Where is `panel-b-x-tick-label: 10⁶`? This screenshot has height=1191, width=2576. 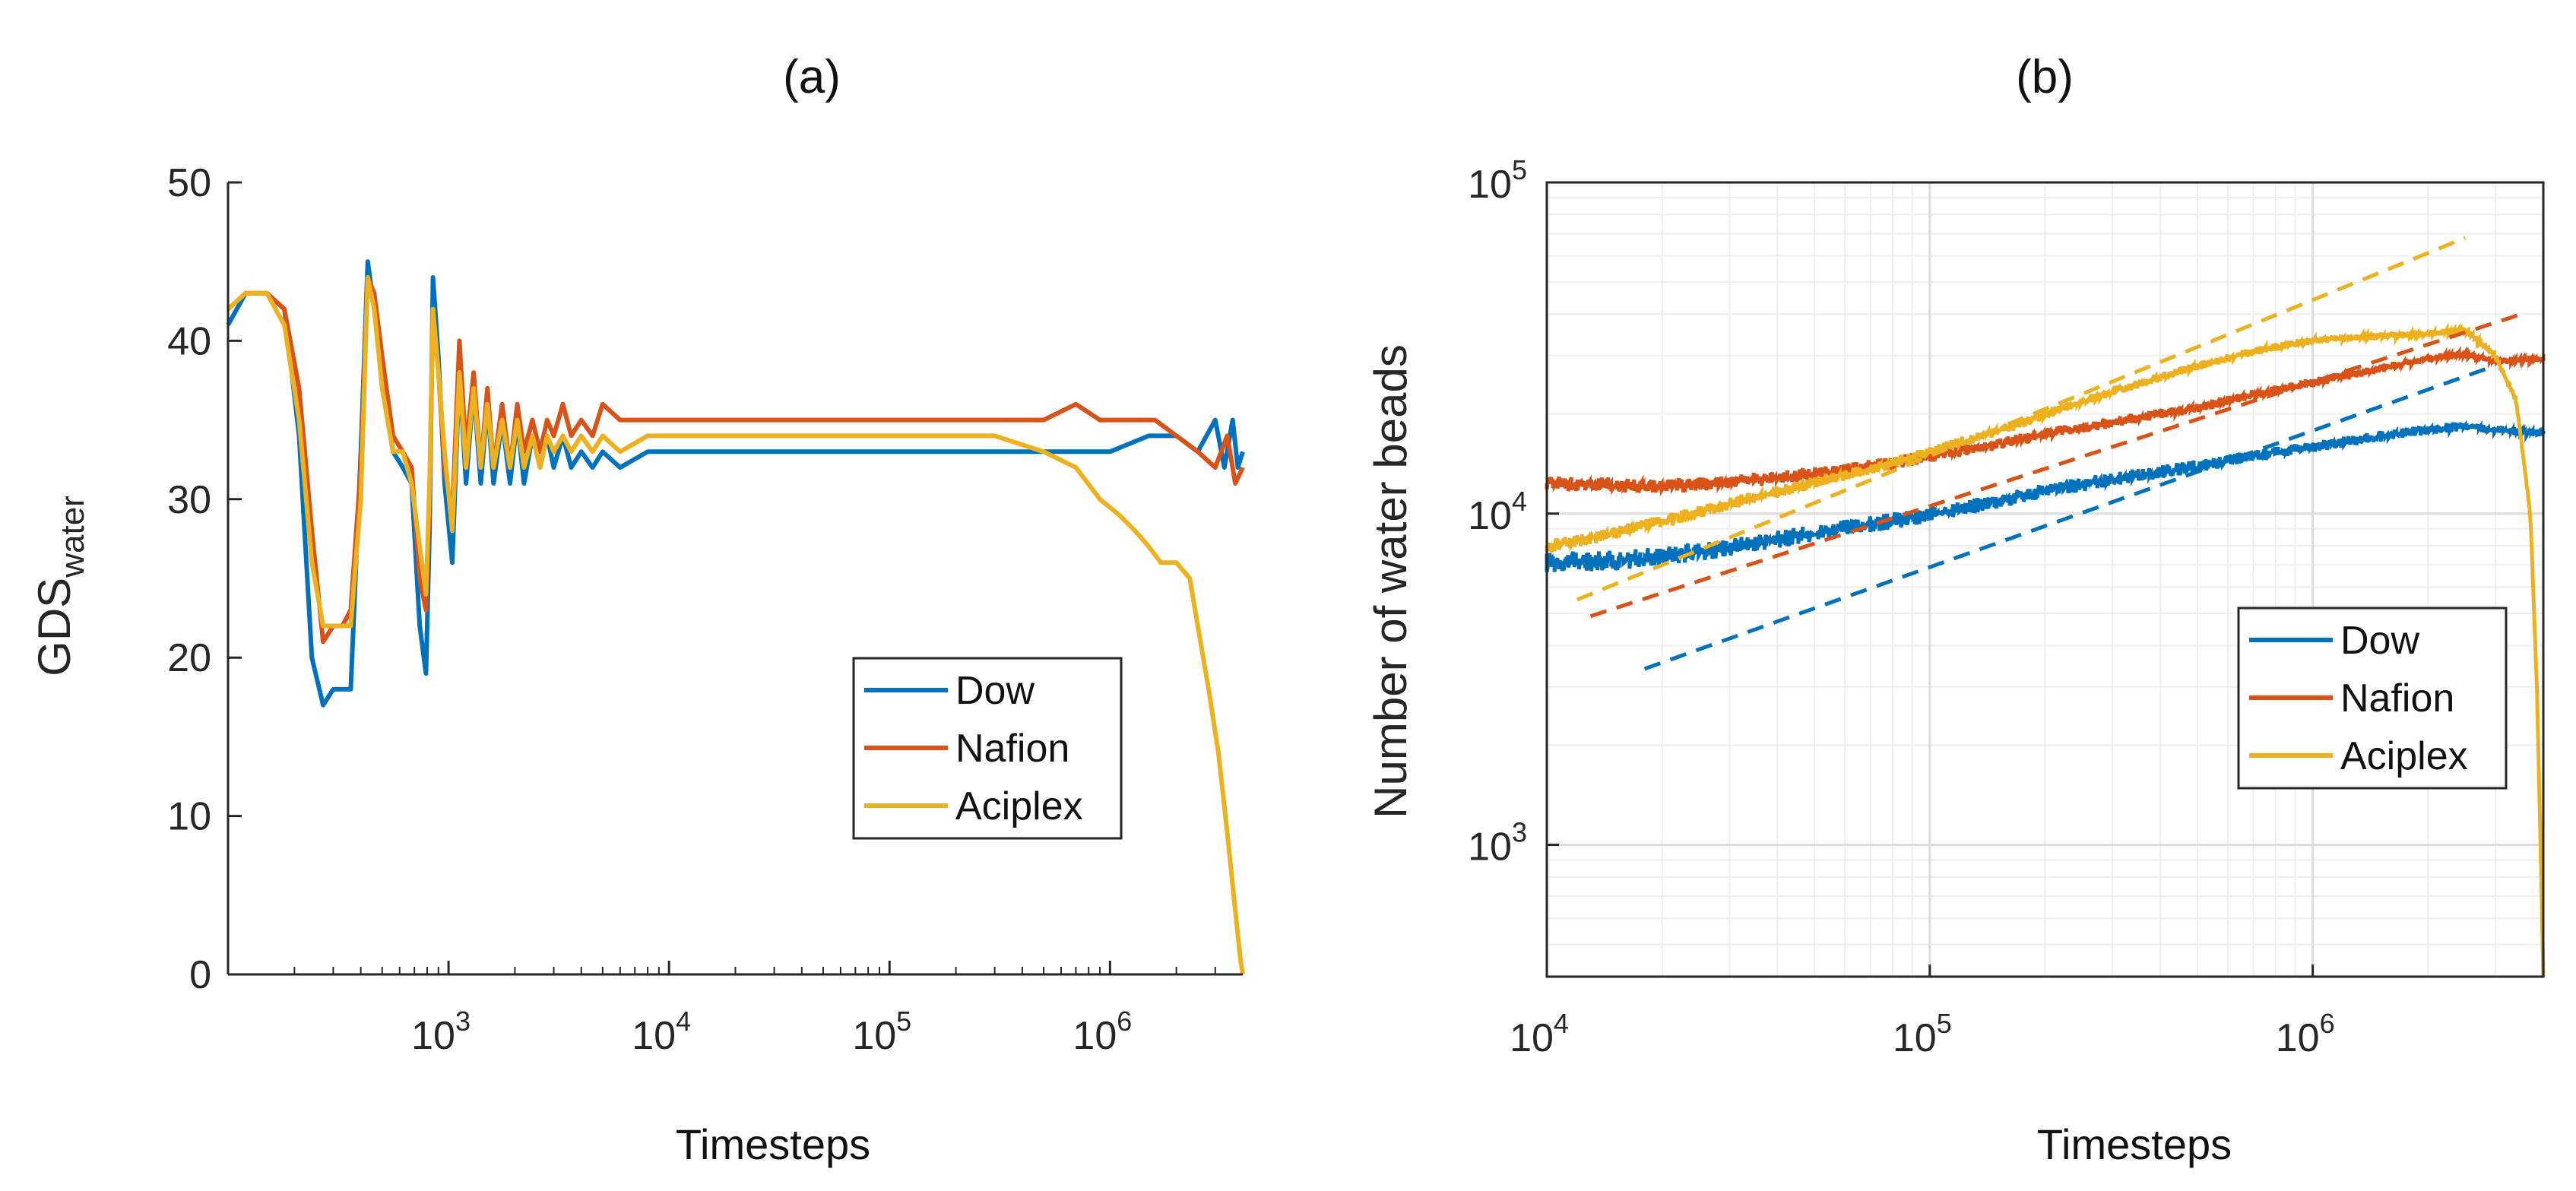
panel-b-x-tick-label: 10⁶ is located at coordinates (2305, 1034).